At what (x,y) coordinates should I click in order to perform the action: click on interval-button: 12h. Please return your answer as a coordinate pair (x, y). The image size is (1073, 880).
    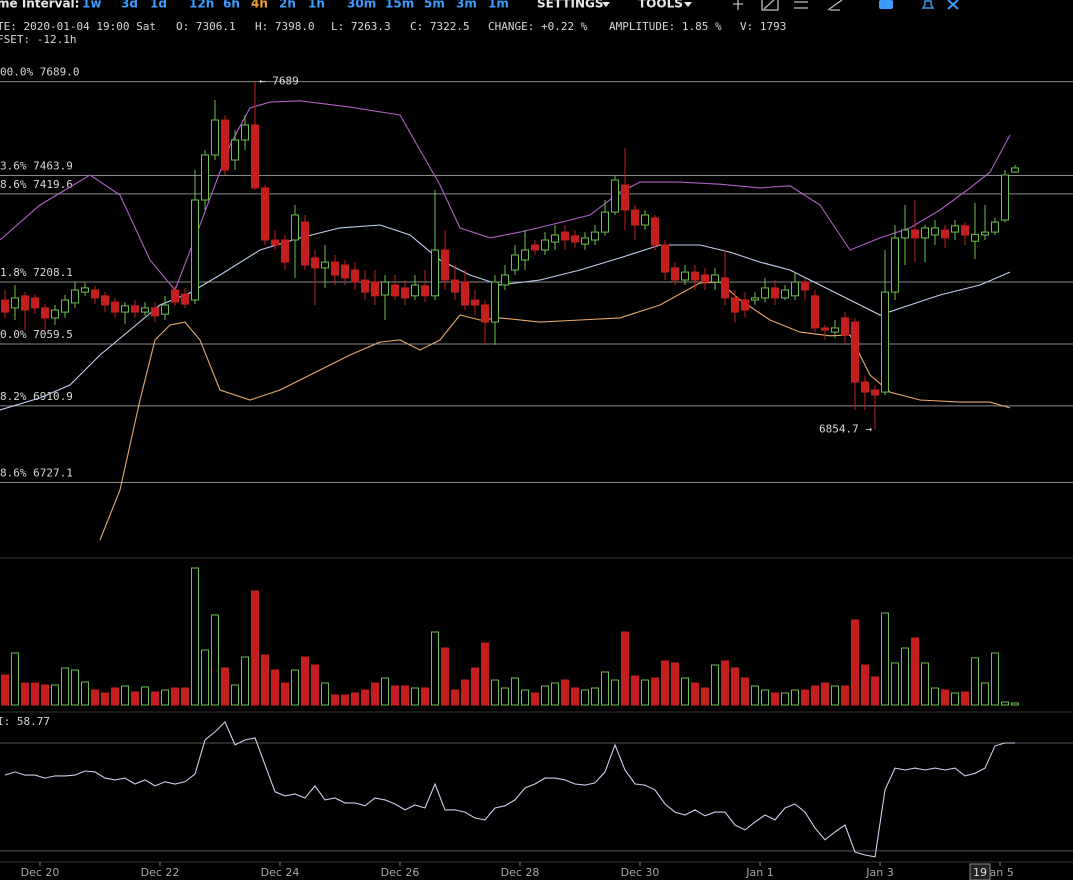
    Looking at the image, I should click on (201, 5).